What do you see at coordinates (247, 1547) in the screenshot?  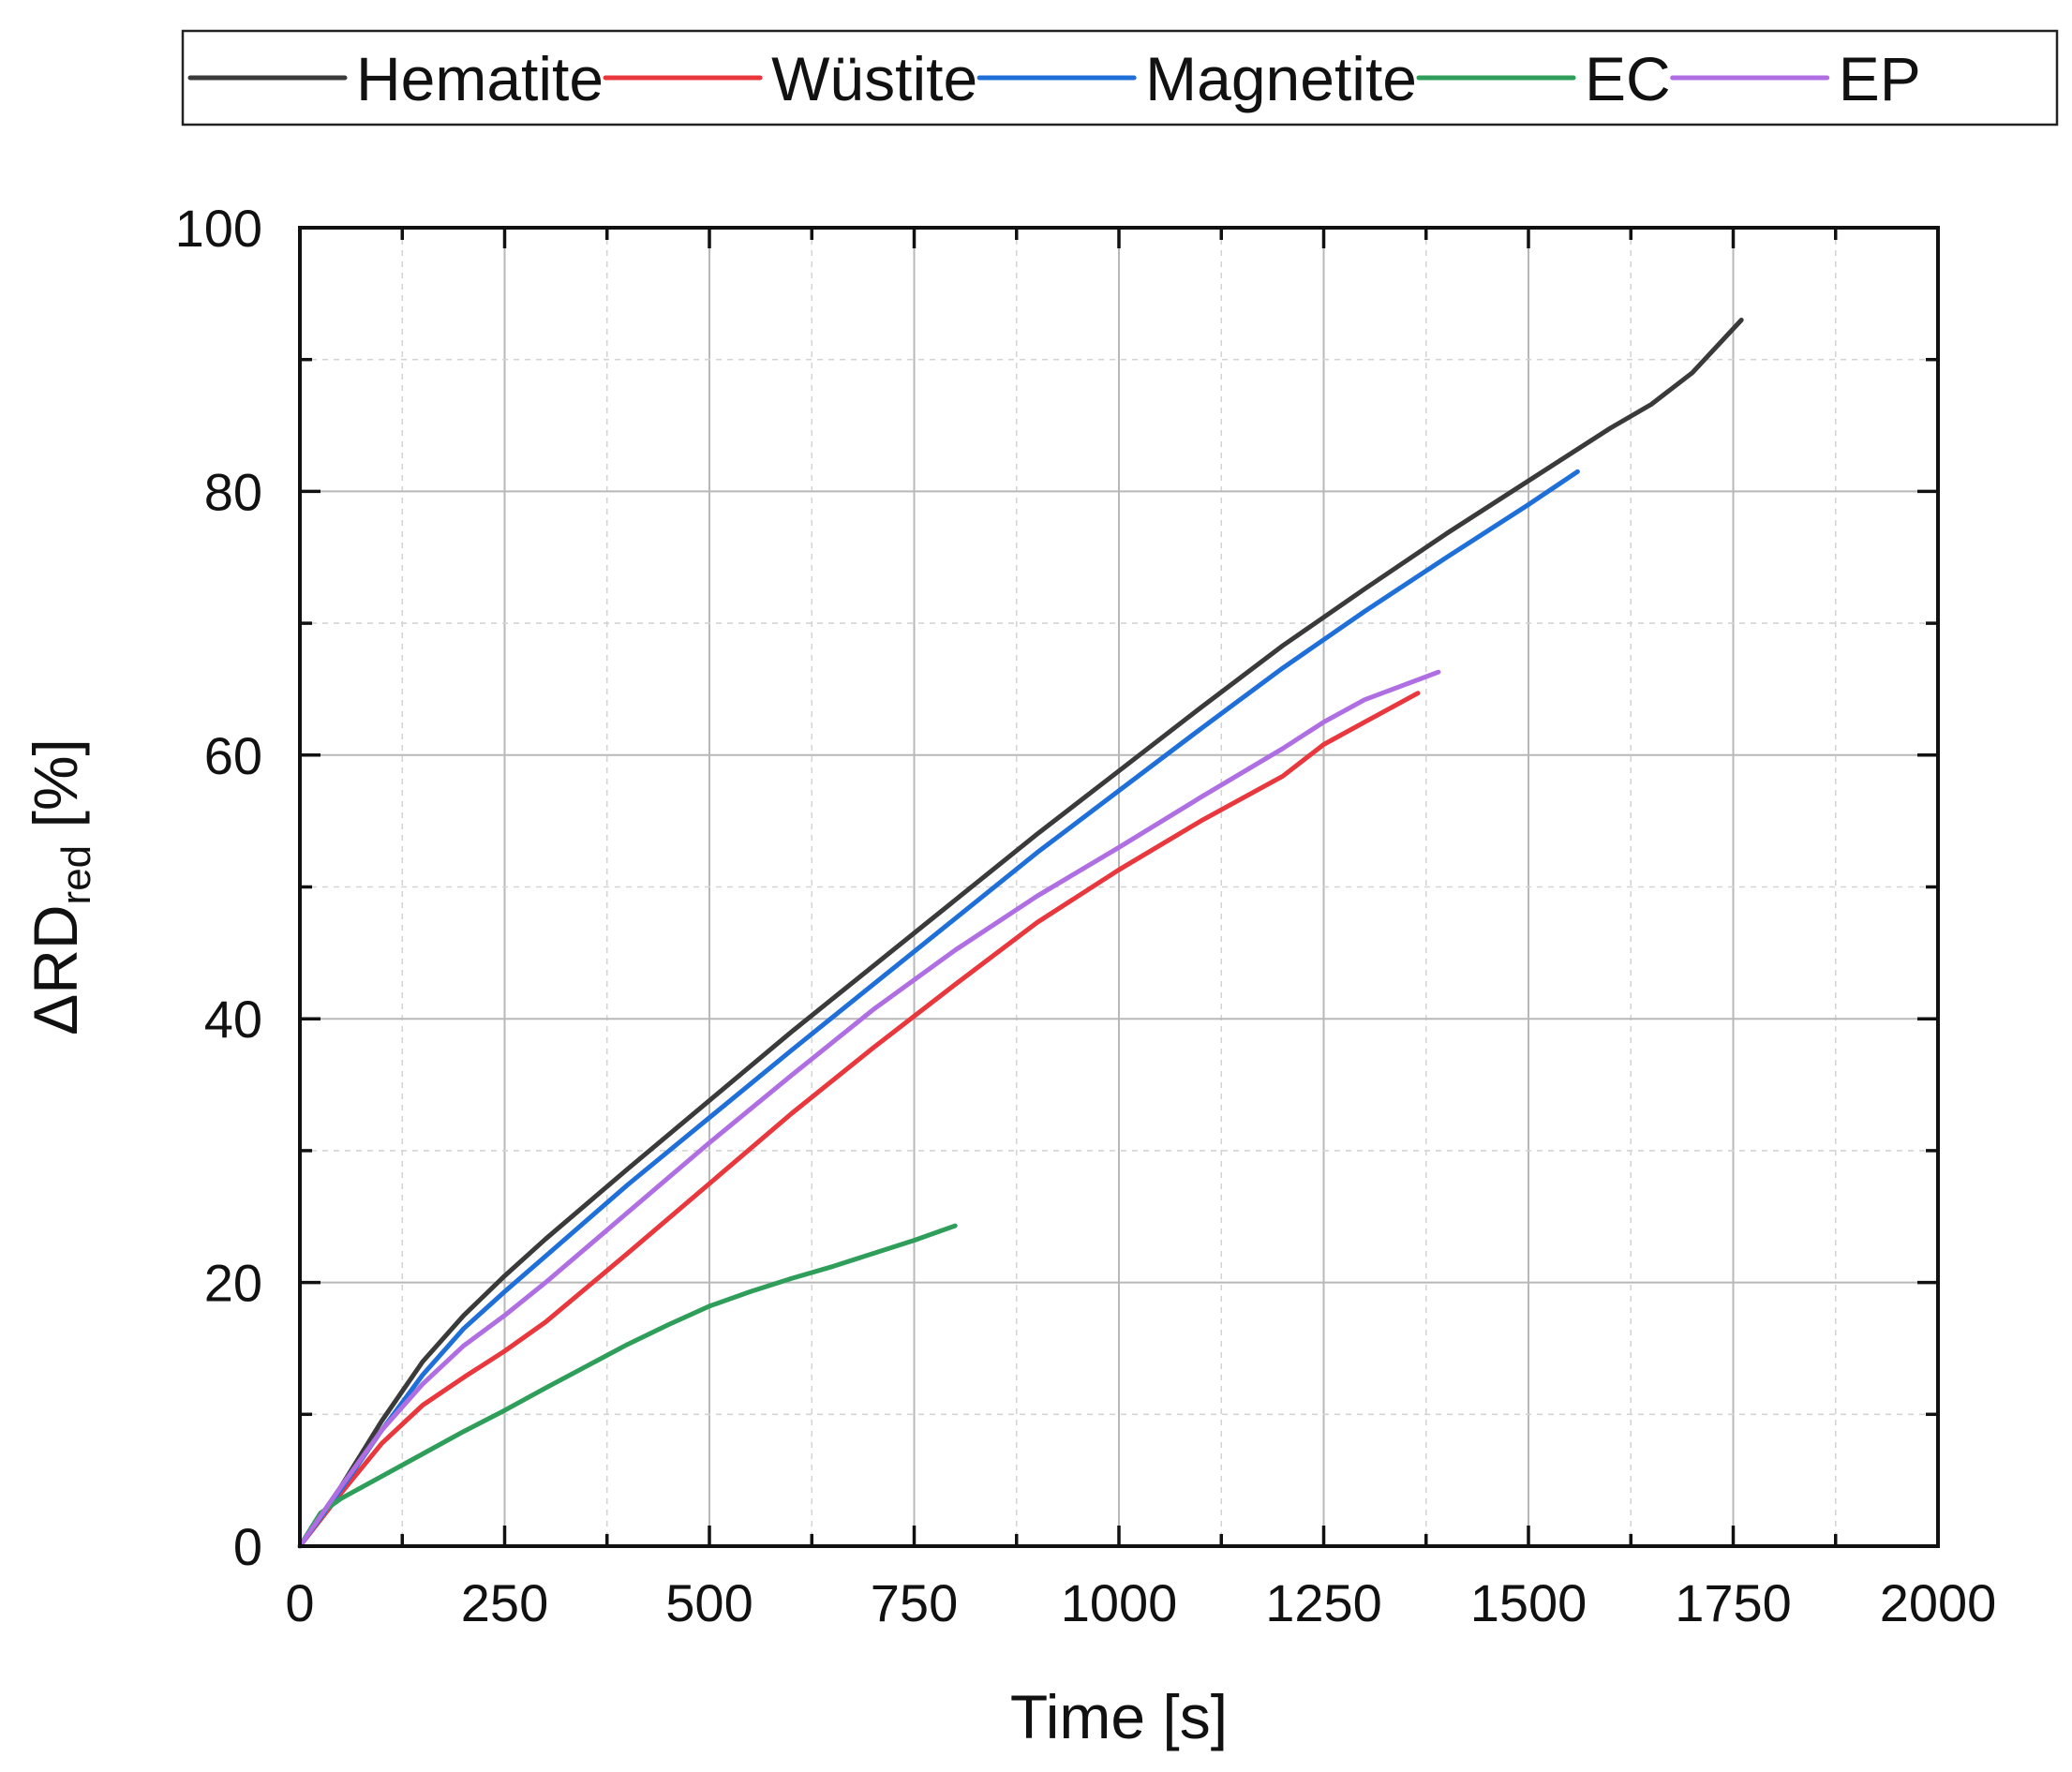 I see `y-tick-label: 0` at bounding box center [247, 1547].